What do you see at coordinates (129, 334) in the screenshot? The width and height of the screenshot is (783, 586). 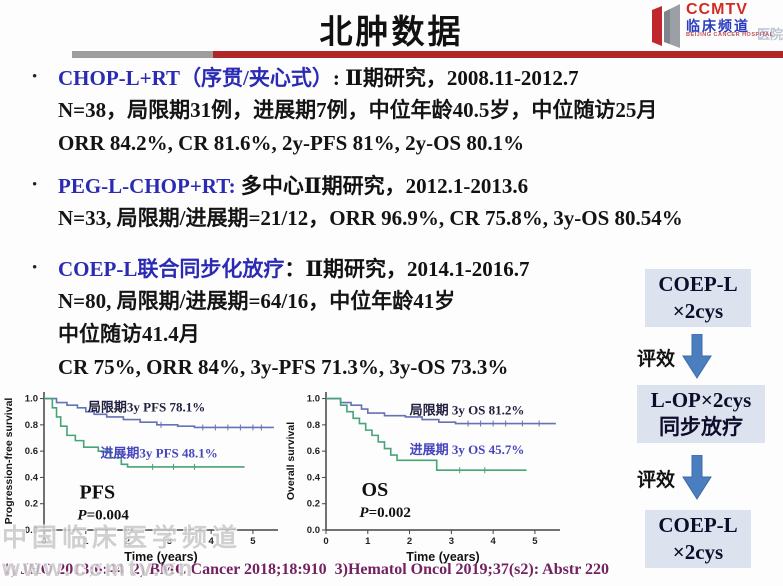 I see `study-followup-line: 中位随访41.4月` at bounding box center [129, 334].